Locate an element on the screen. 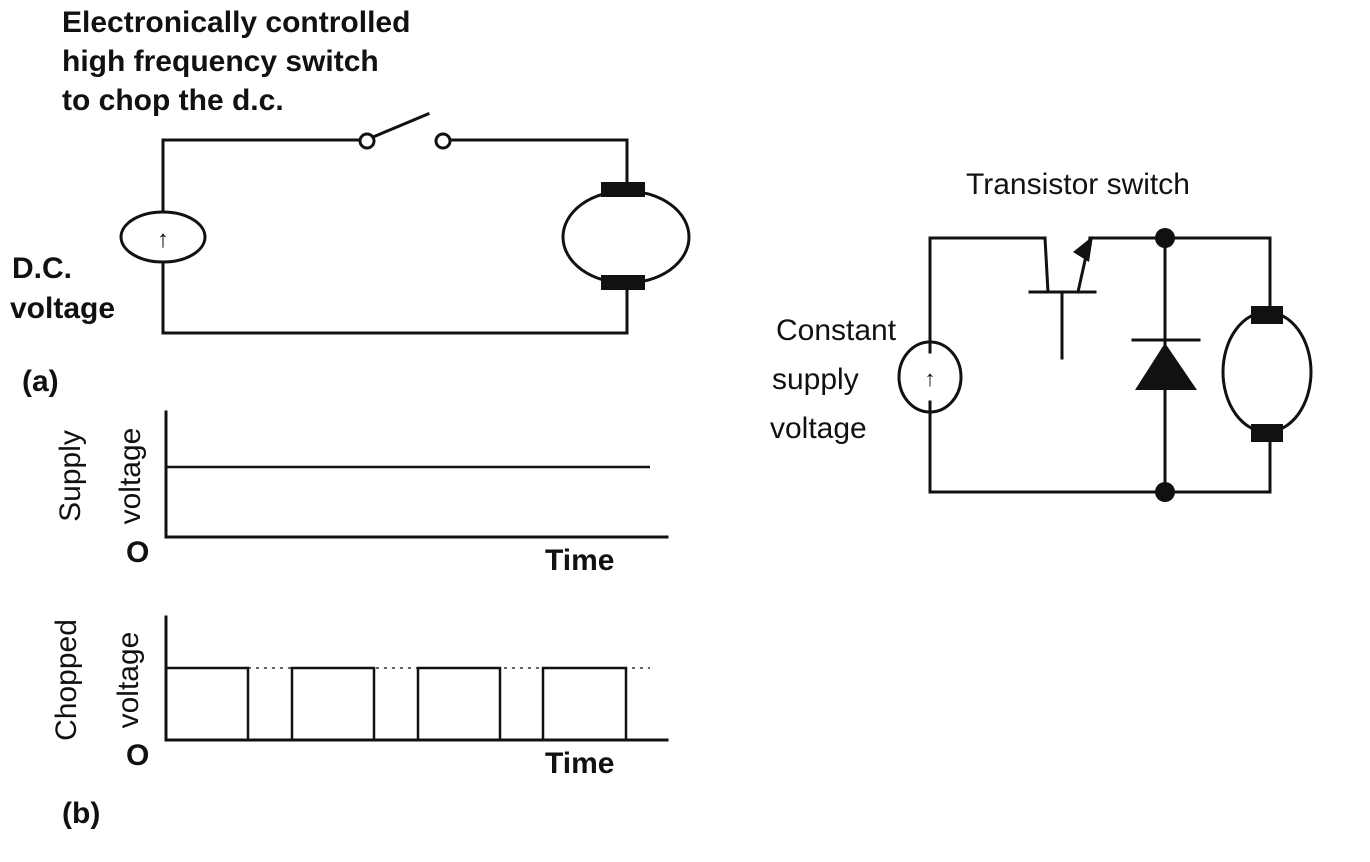  chopper-switch is located at coordinates (405, 131).